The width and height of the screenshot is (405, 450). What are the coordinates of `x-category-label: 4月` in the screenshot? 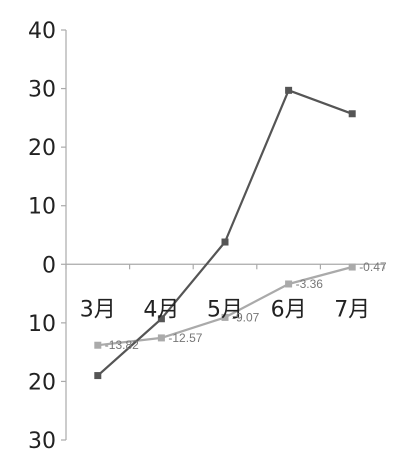 It's located at (161, 309).